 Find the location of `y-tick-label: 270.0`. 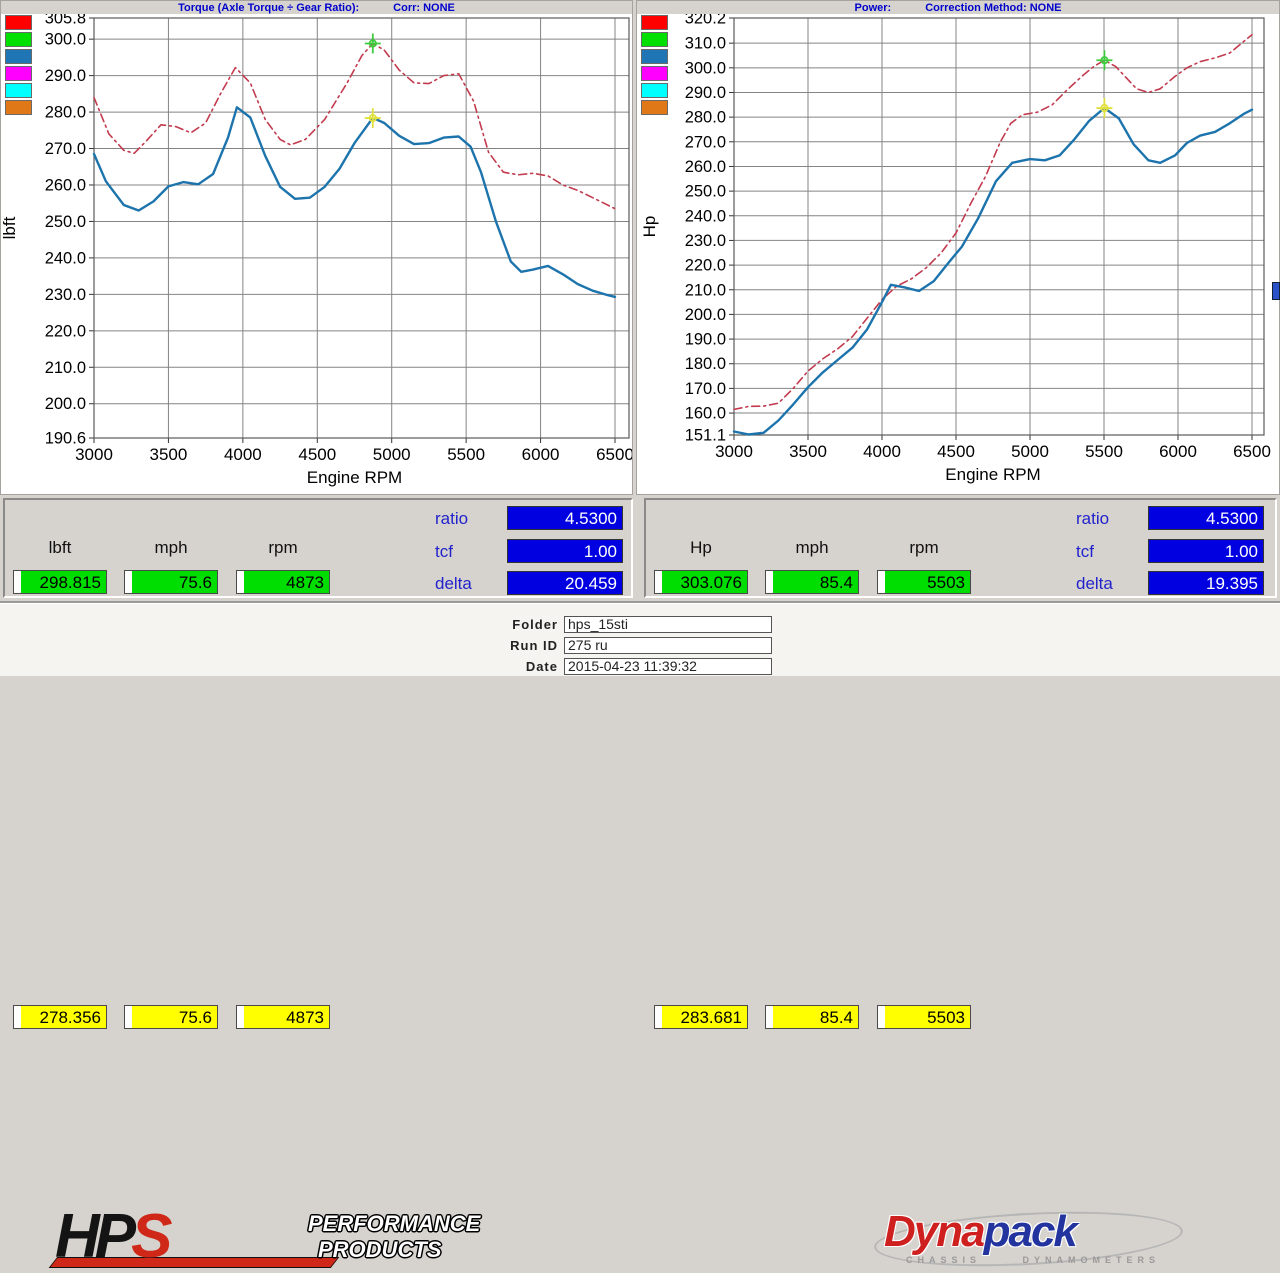

y-tick-label: 270.0 is located at coordinates (705, 142).